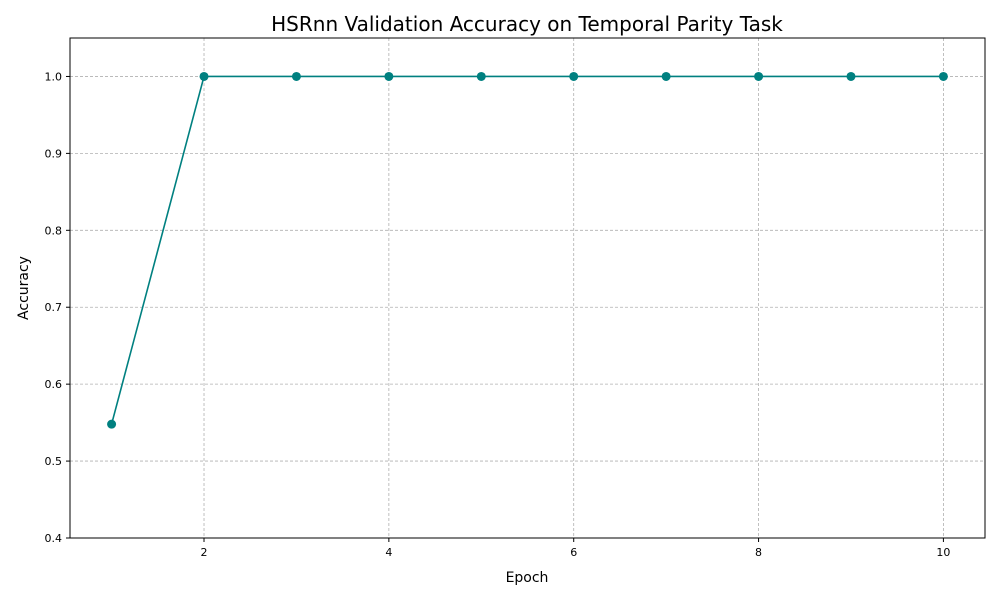  Describe the element at coordinates (943, 552) in the screenshot. I see `x-tick-label: 10` at that location.